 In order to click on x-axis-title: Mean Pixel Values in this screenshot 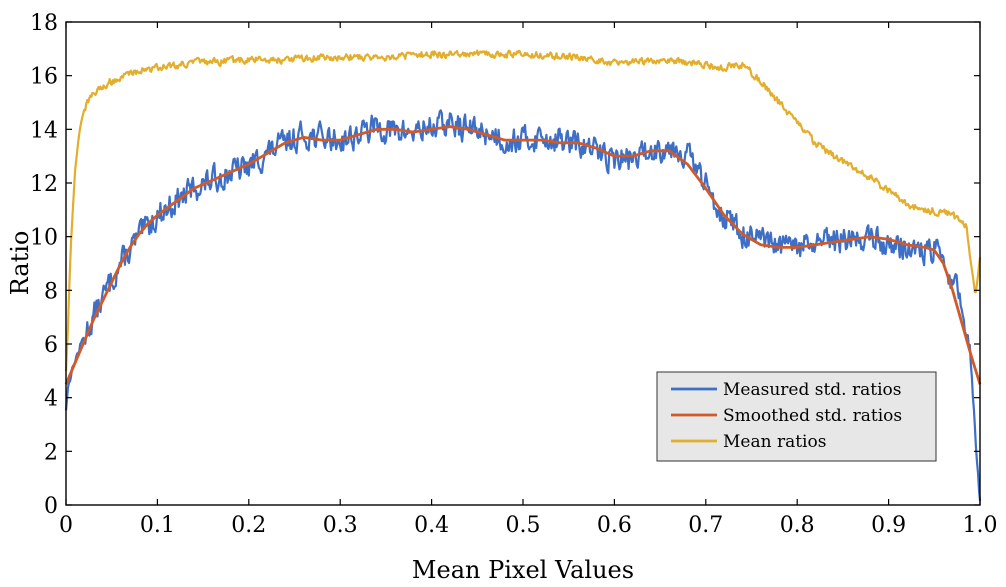, I will do `click(523, 570)`.